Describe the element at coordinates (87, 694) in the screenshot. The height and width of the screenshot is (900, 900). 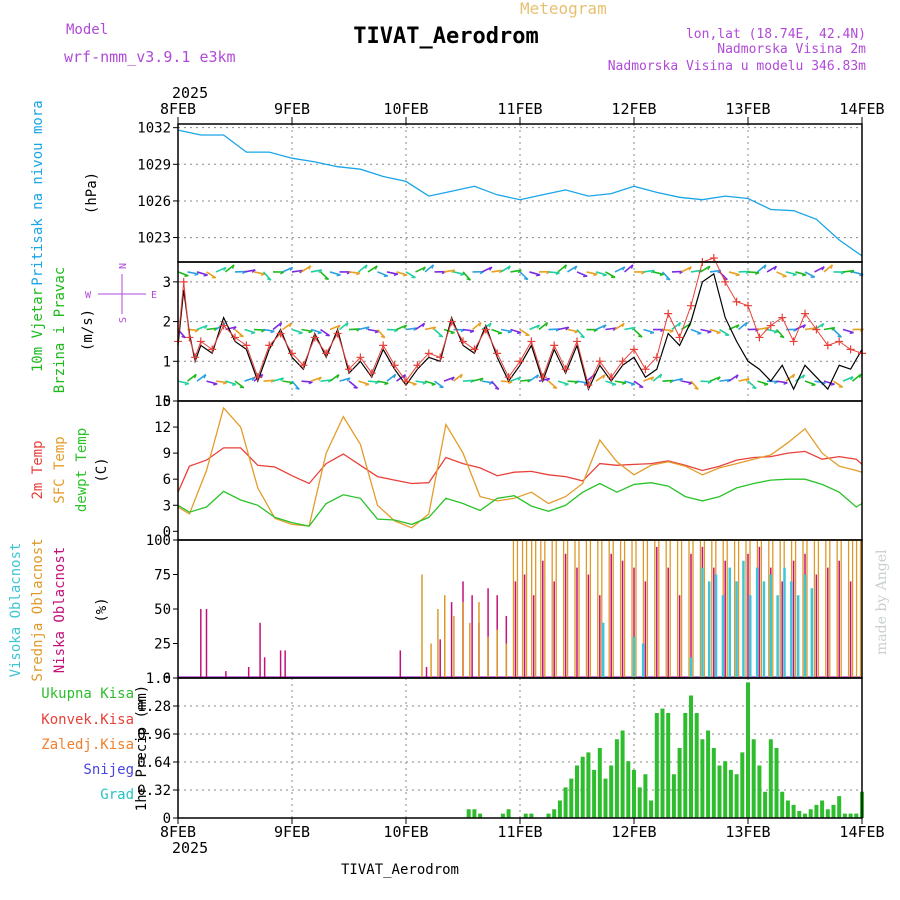
I see `precip-legend-0: Ukupna Kisa` at that location.